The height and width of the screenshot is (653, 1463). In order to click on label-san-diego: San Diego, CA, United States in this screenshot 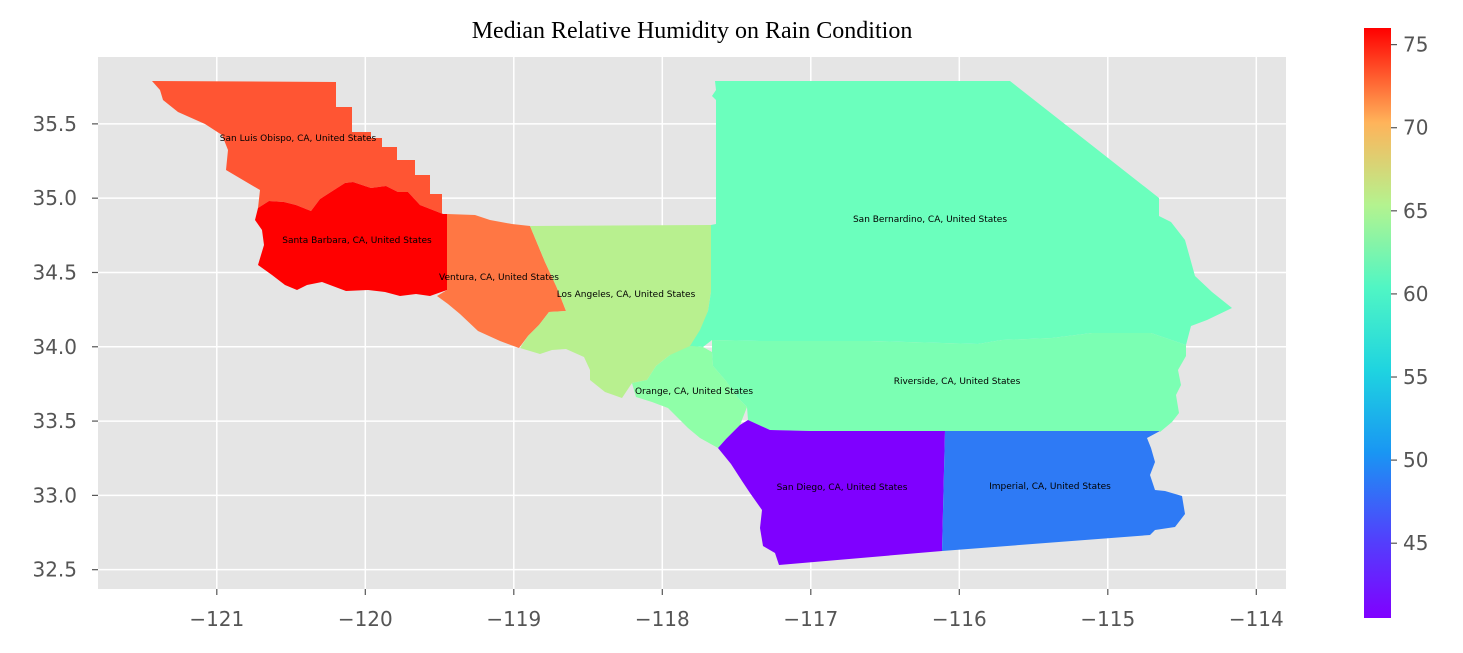, I will do `click(842, 488)`.